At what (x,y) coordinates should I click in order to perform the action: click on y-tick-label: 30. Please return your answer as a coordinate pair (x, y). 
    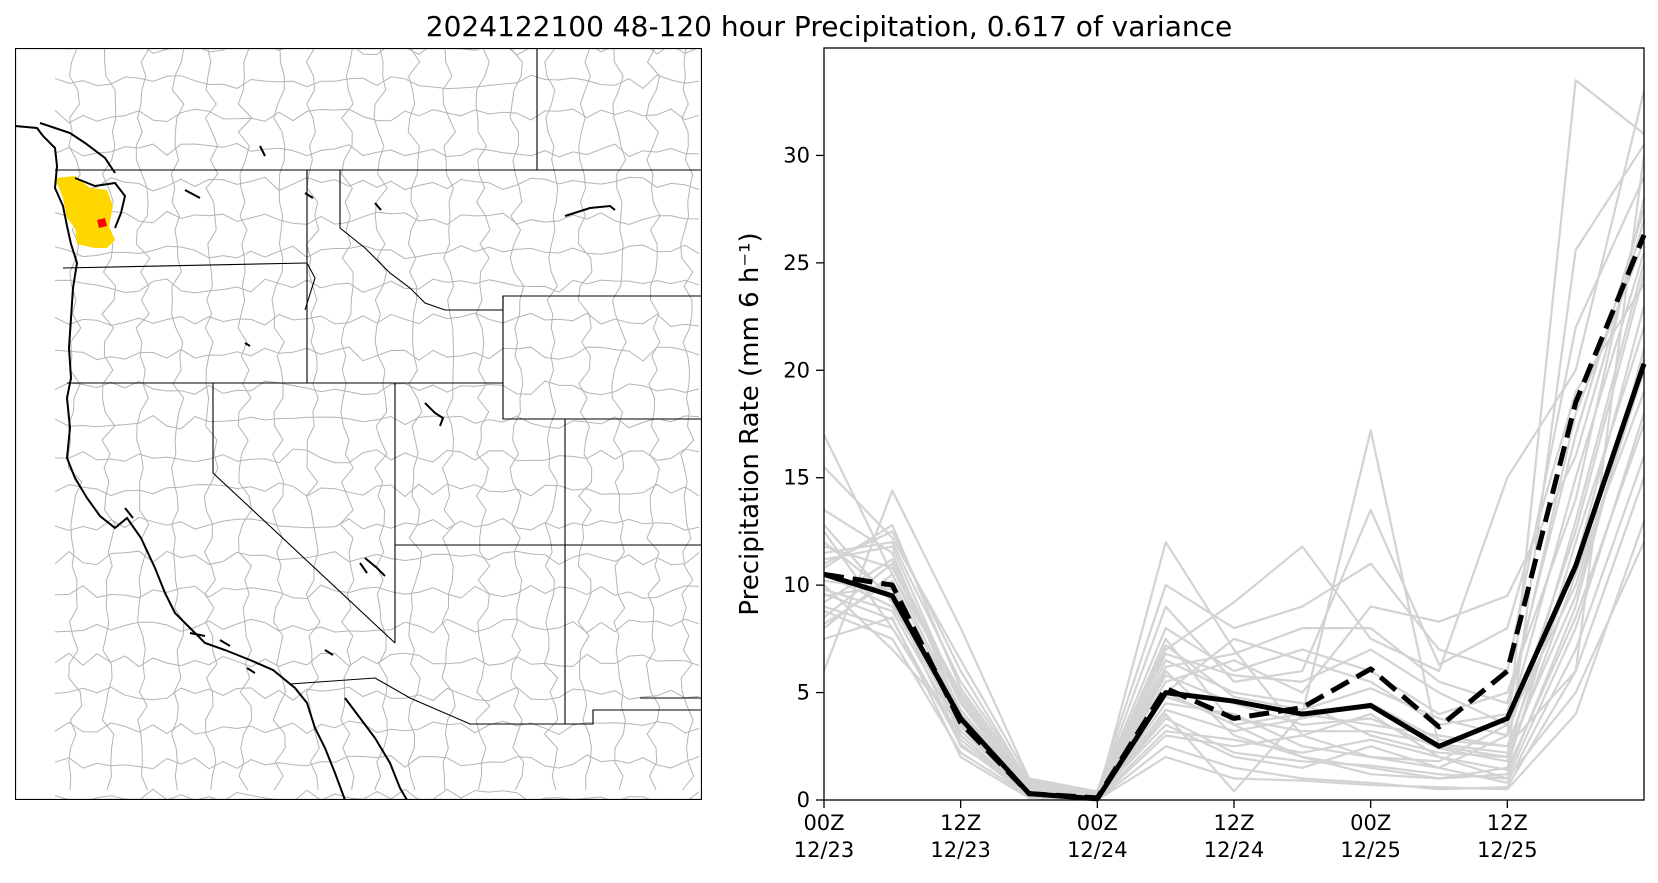
    Looking at the image, I should click on (796, 155).